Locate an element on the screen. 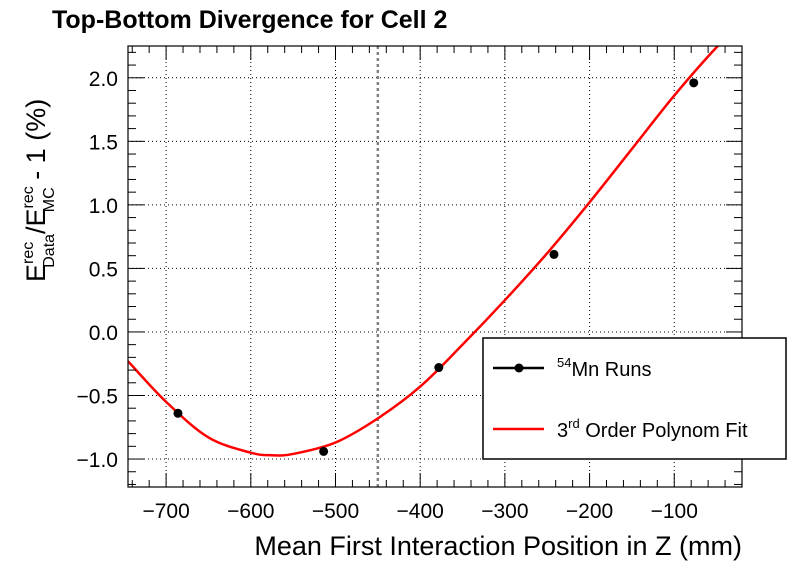 The image size is (798, 574). chart-title: Top-Bottom Divergence for Cell 2 is located at coordinates (249, 20).